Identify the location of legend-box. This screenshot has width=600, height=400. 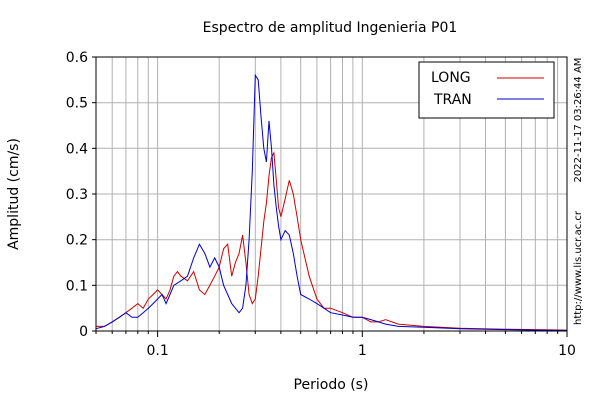
(486, 90).